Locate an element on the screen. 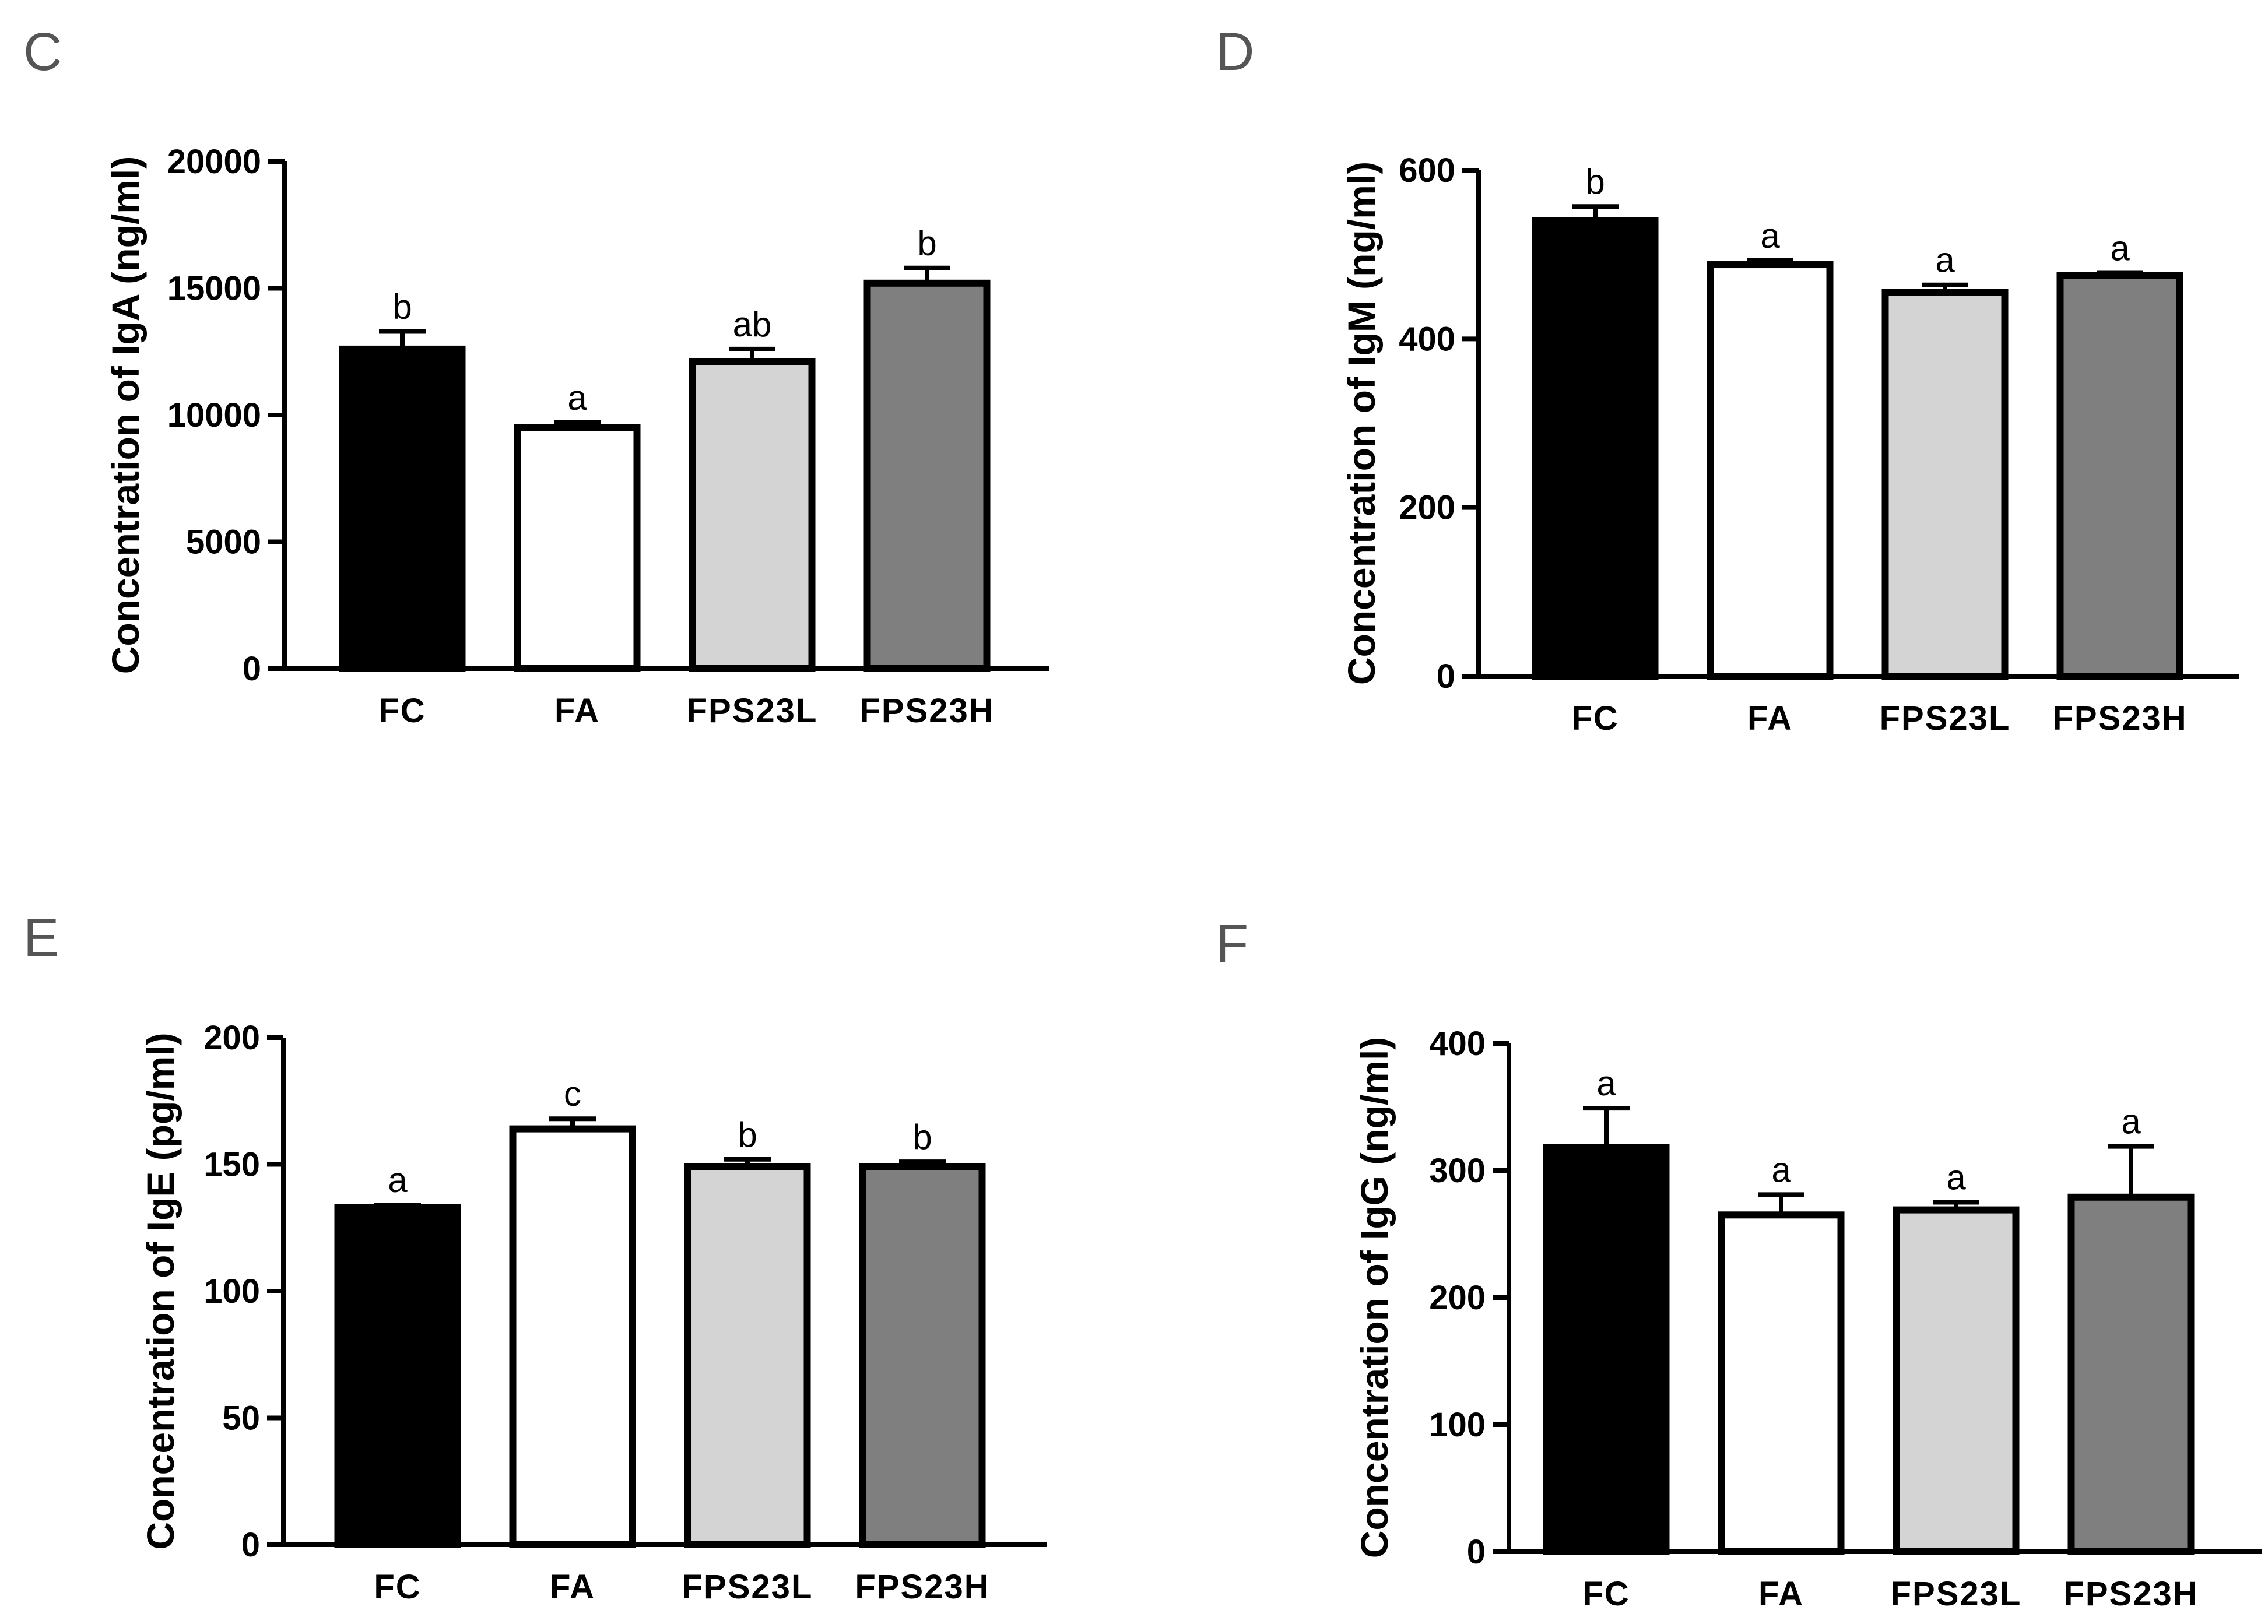  y-axis-title: Concentration of IgA (ng/ml) is located at coordinates (125, 415).